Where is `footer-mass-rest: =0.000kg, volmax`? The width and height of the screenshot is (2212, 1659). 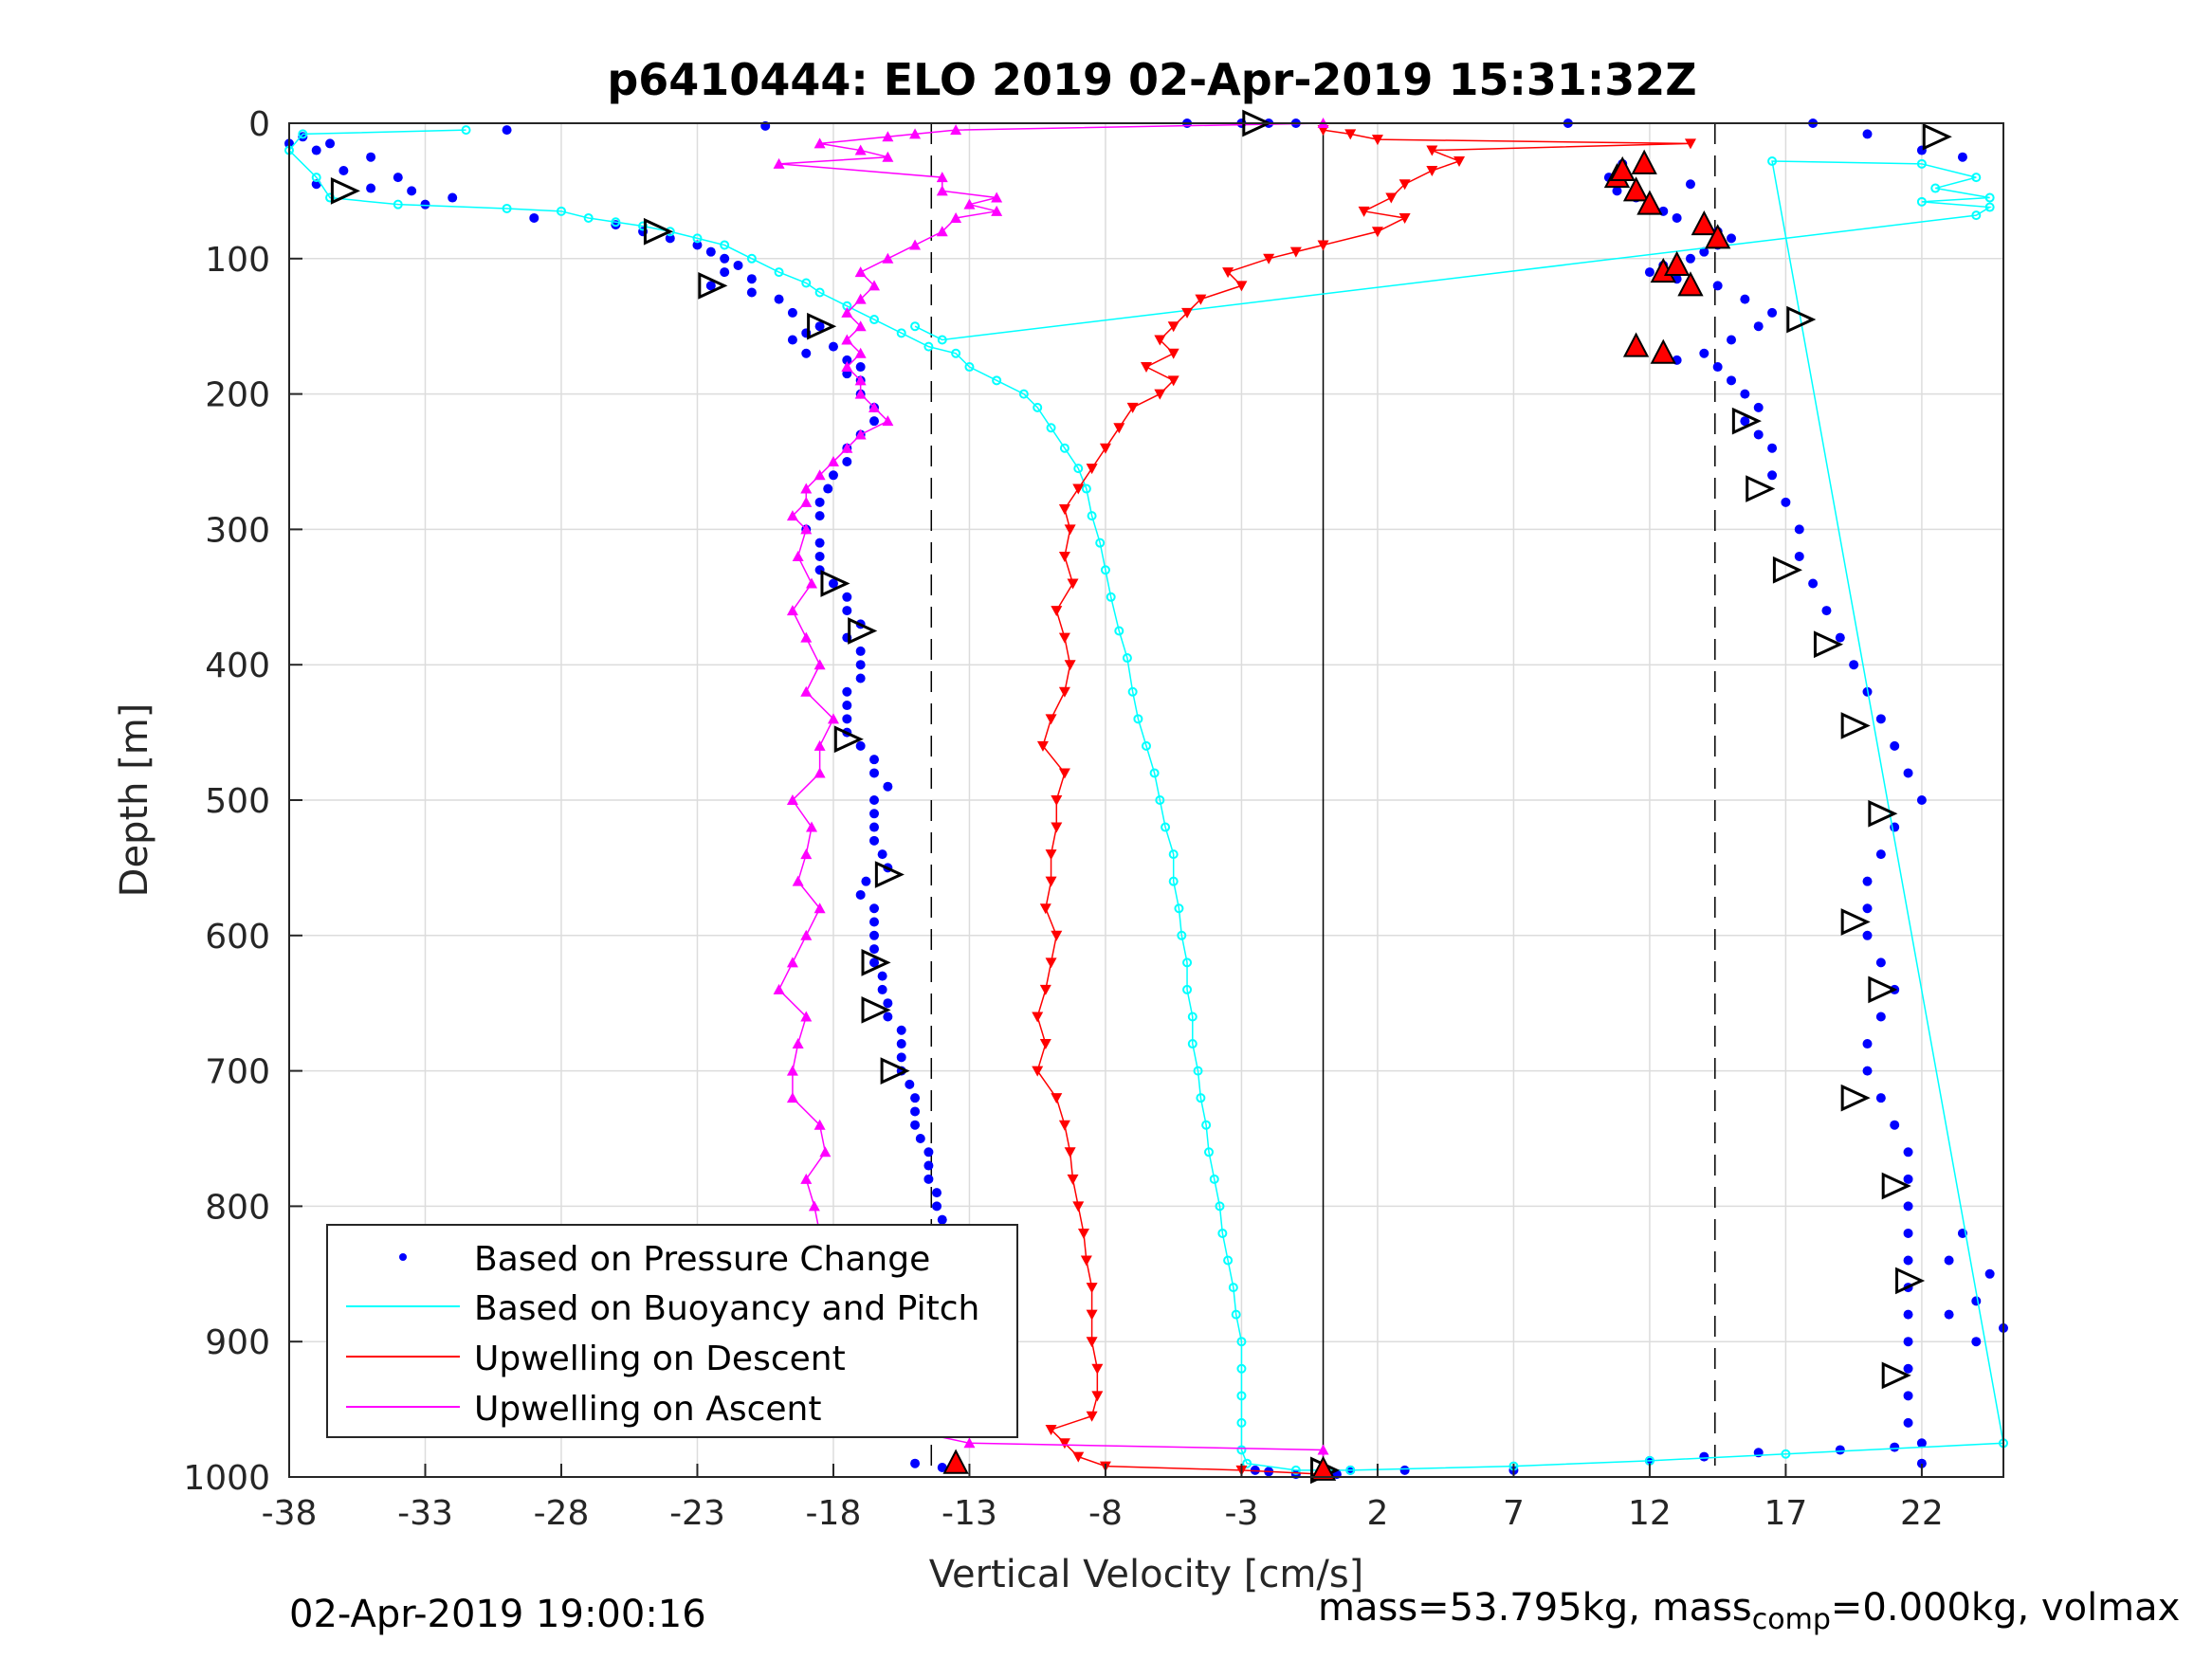 footer-mass-rest: =0.000kg, volmax is located at coordinates (2005, 1608).